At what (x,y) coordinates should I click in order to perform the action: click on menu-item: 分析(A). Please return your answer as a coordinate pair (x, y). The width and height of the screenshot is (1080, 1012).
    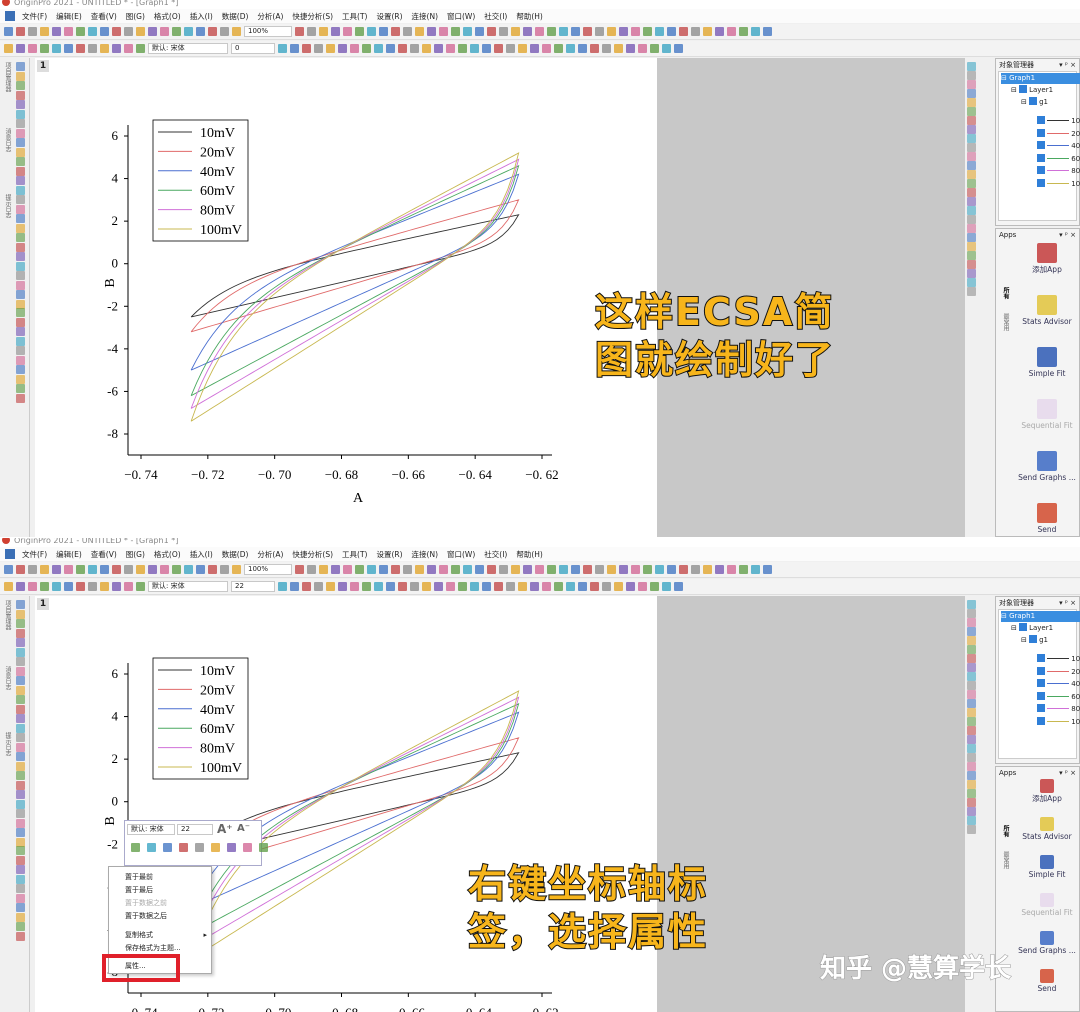
    Looking at the image, I should click on (270, 16).